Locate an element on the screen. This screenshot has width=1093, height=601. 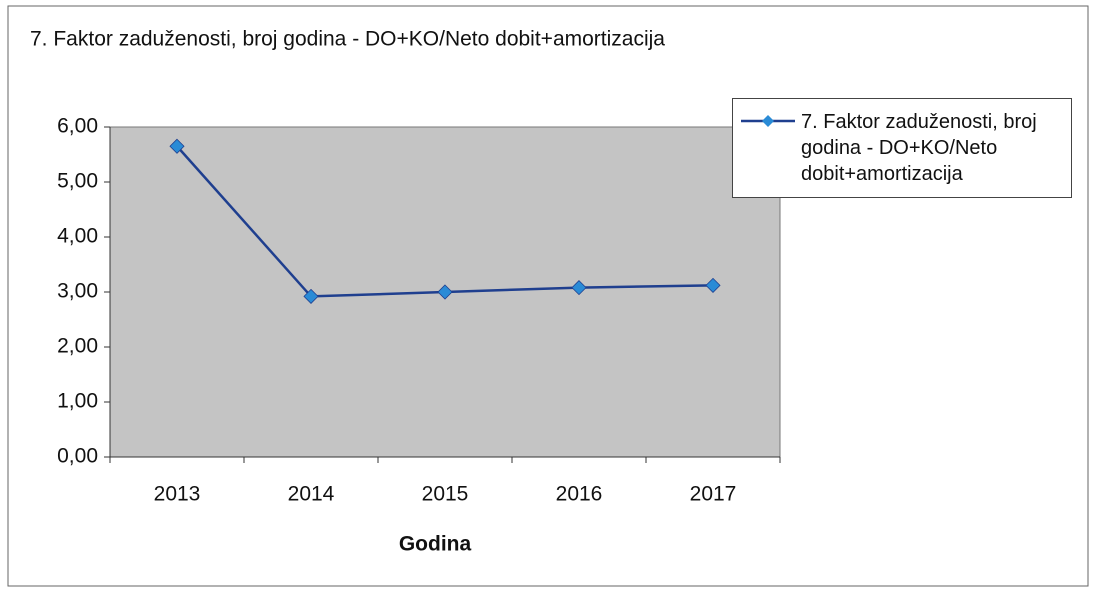
y-tick-label: 1,00 is located at coordinates (77, 401).